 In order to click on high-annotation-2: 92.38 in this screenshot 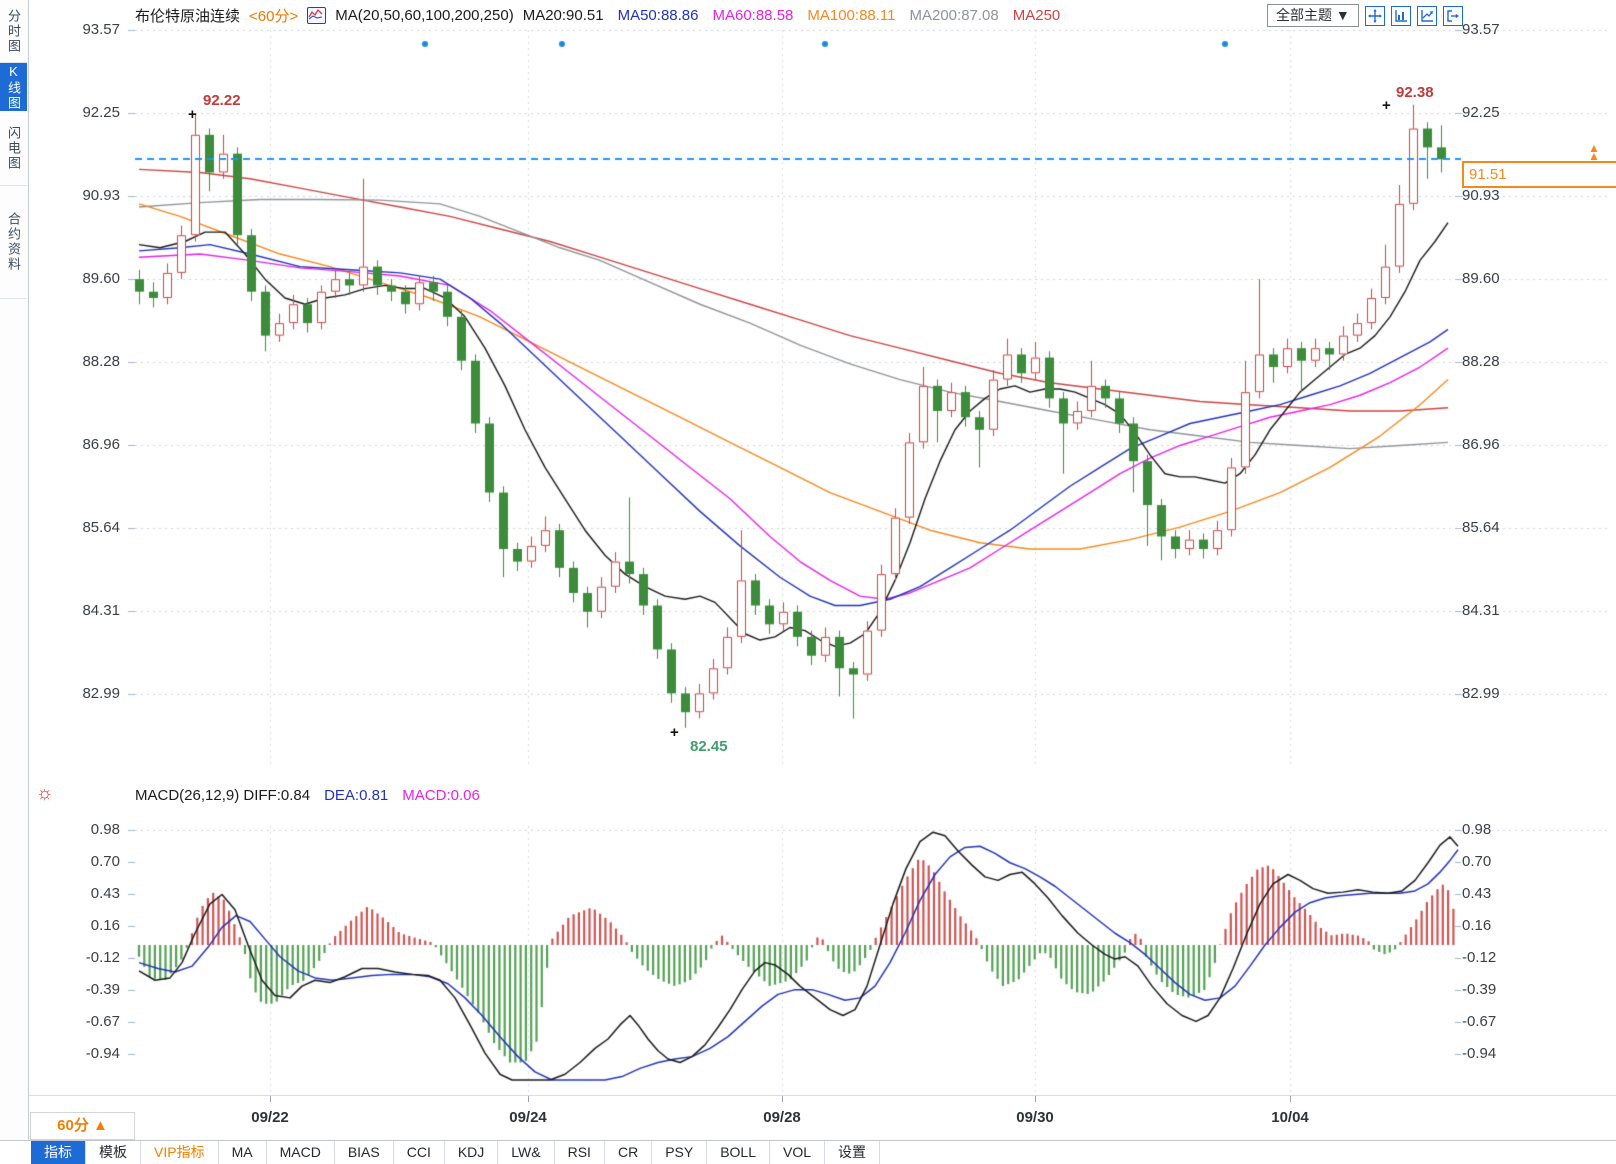, I will do `click(1415, 92)`.